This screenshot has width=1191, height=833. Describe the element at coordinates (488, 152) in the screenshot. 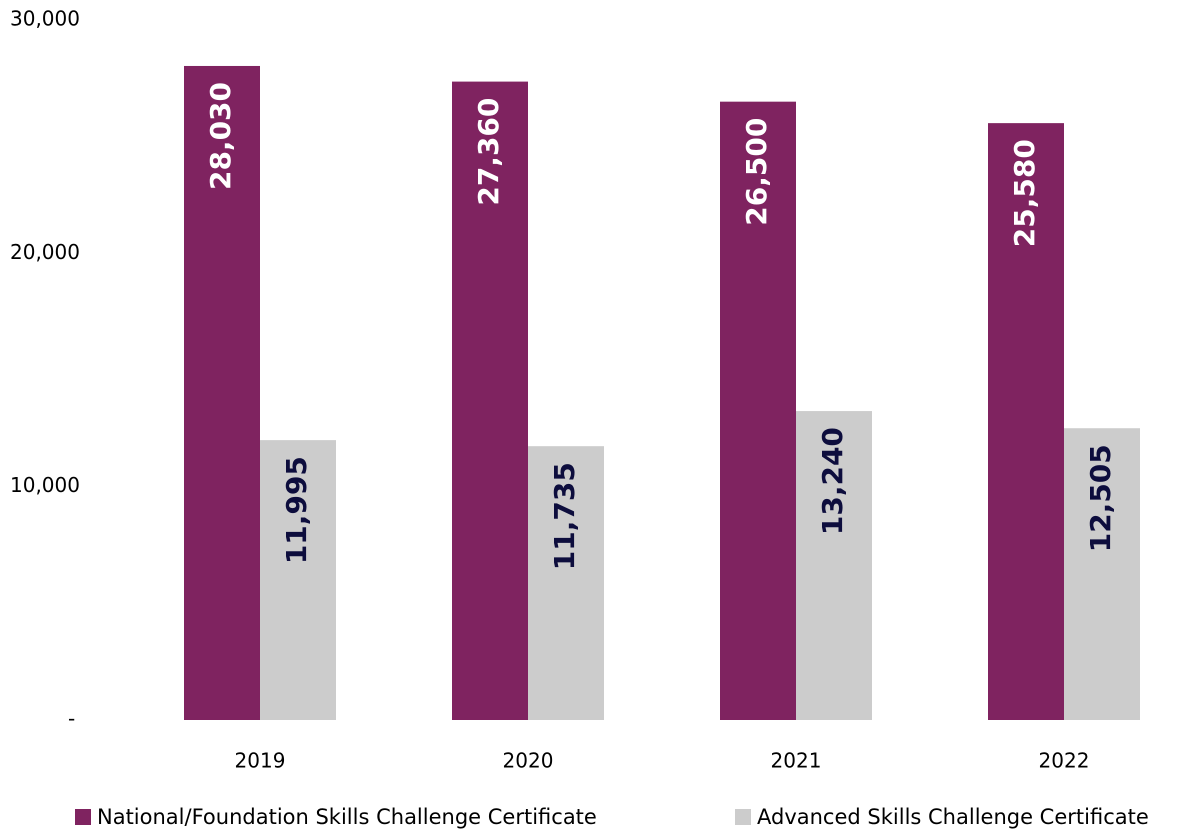

I see `data-label: 27,360` at that location.